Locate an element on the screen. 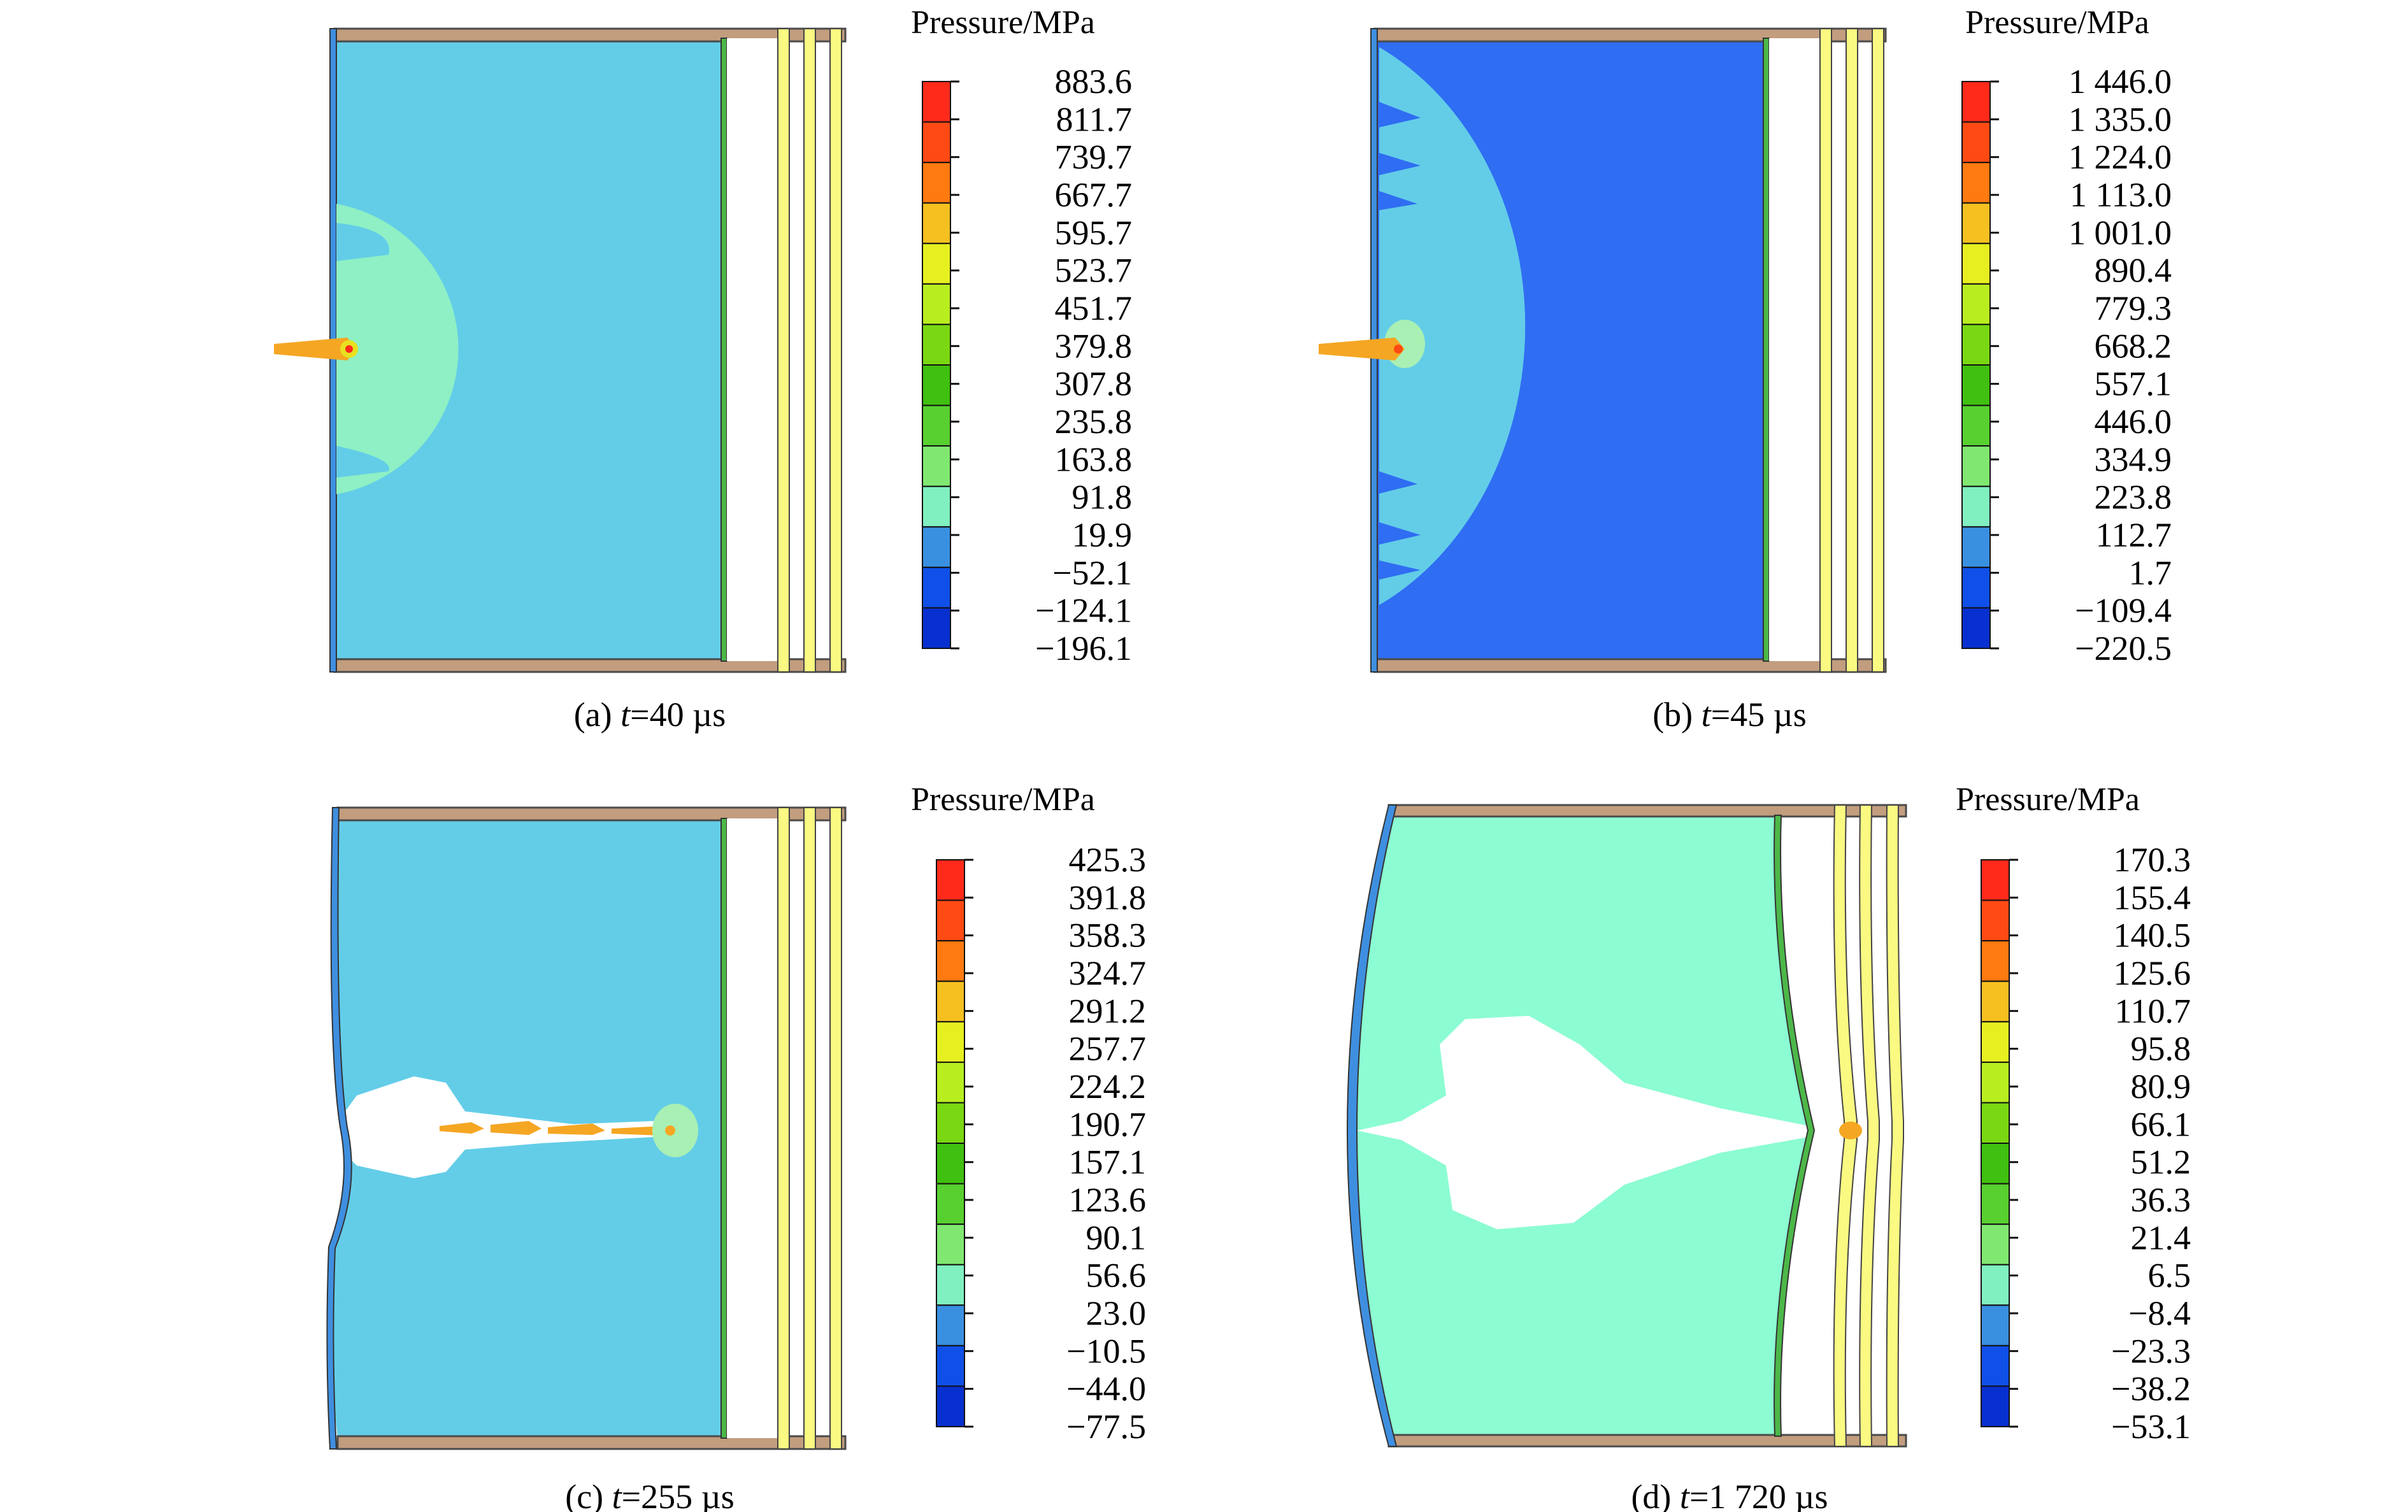  simulation-domain-b is located at coordinates (1603, 350).